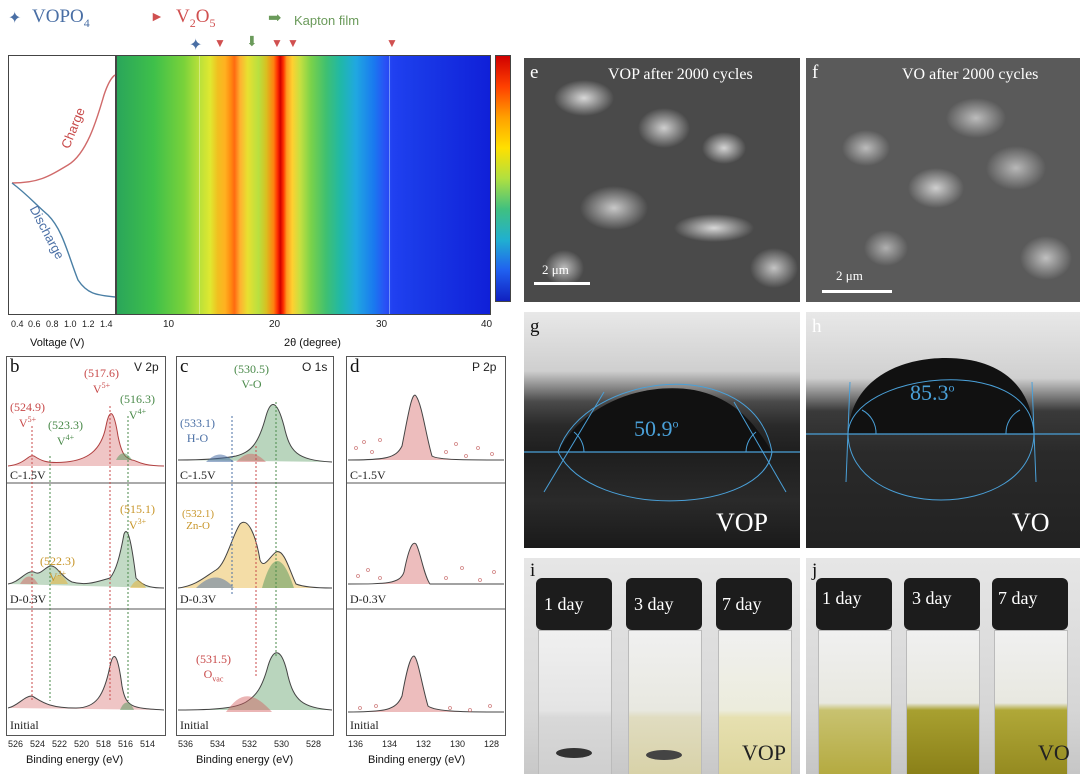 This screenshot has height=774, width=1080. What do you see at coordinates (533, 570) in the screenshot?
I see `panel-label: i` at bounding box center [533, 570].